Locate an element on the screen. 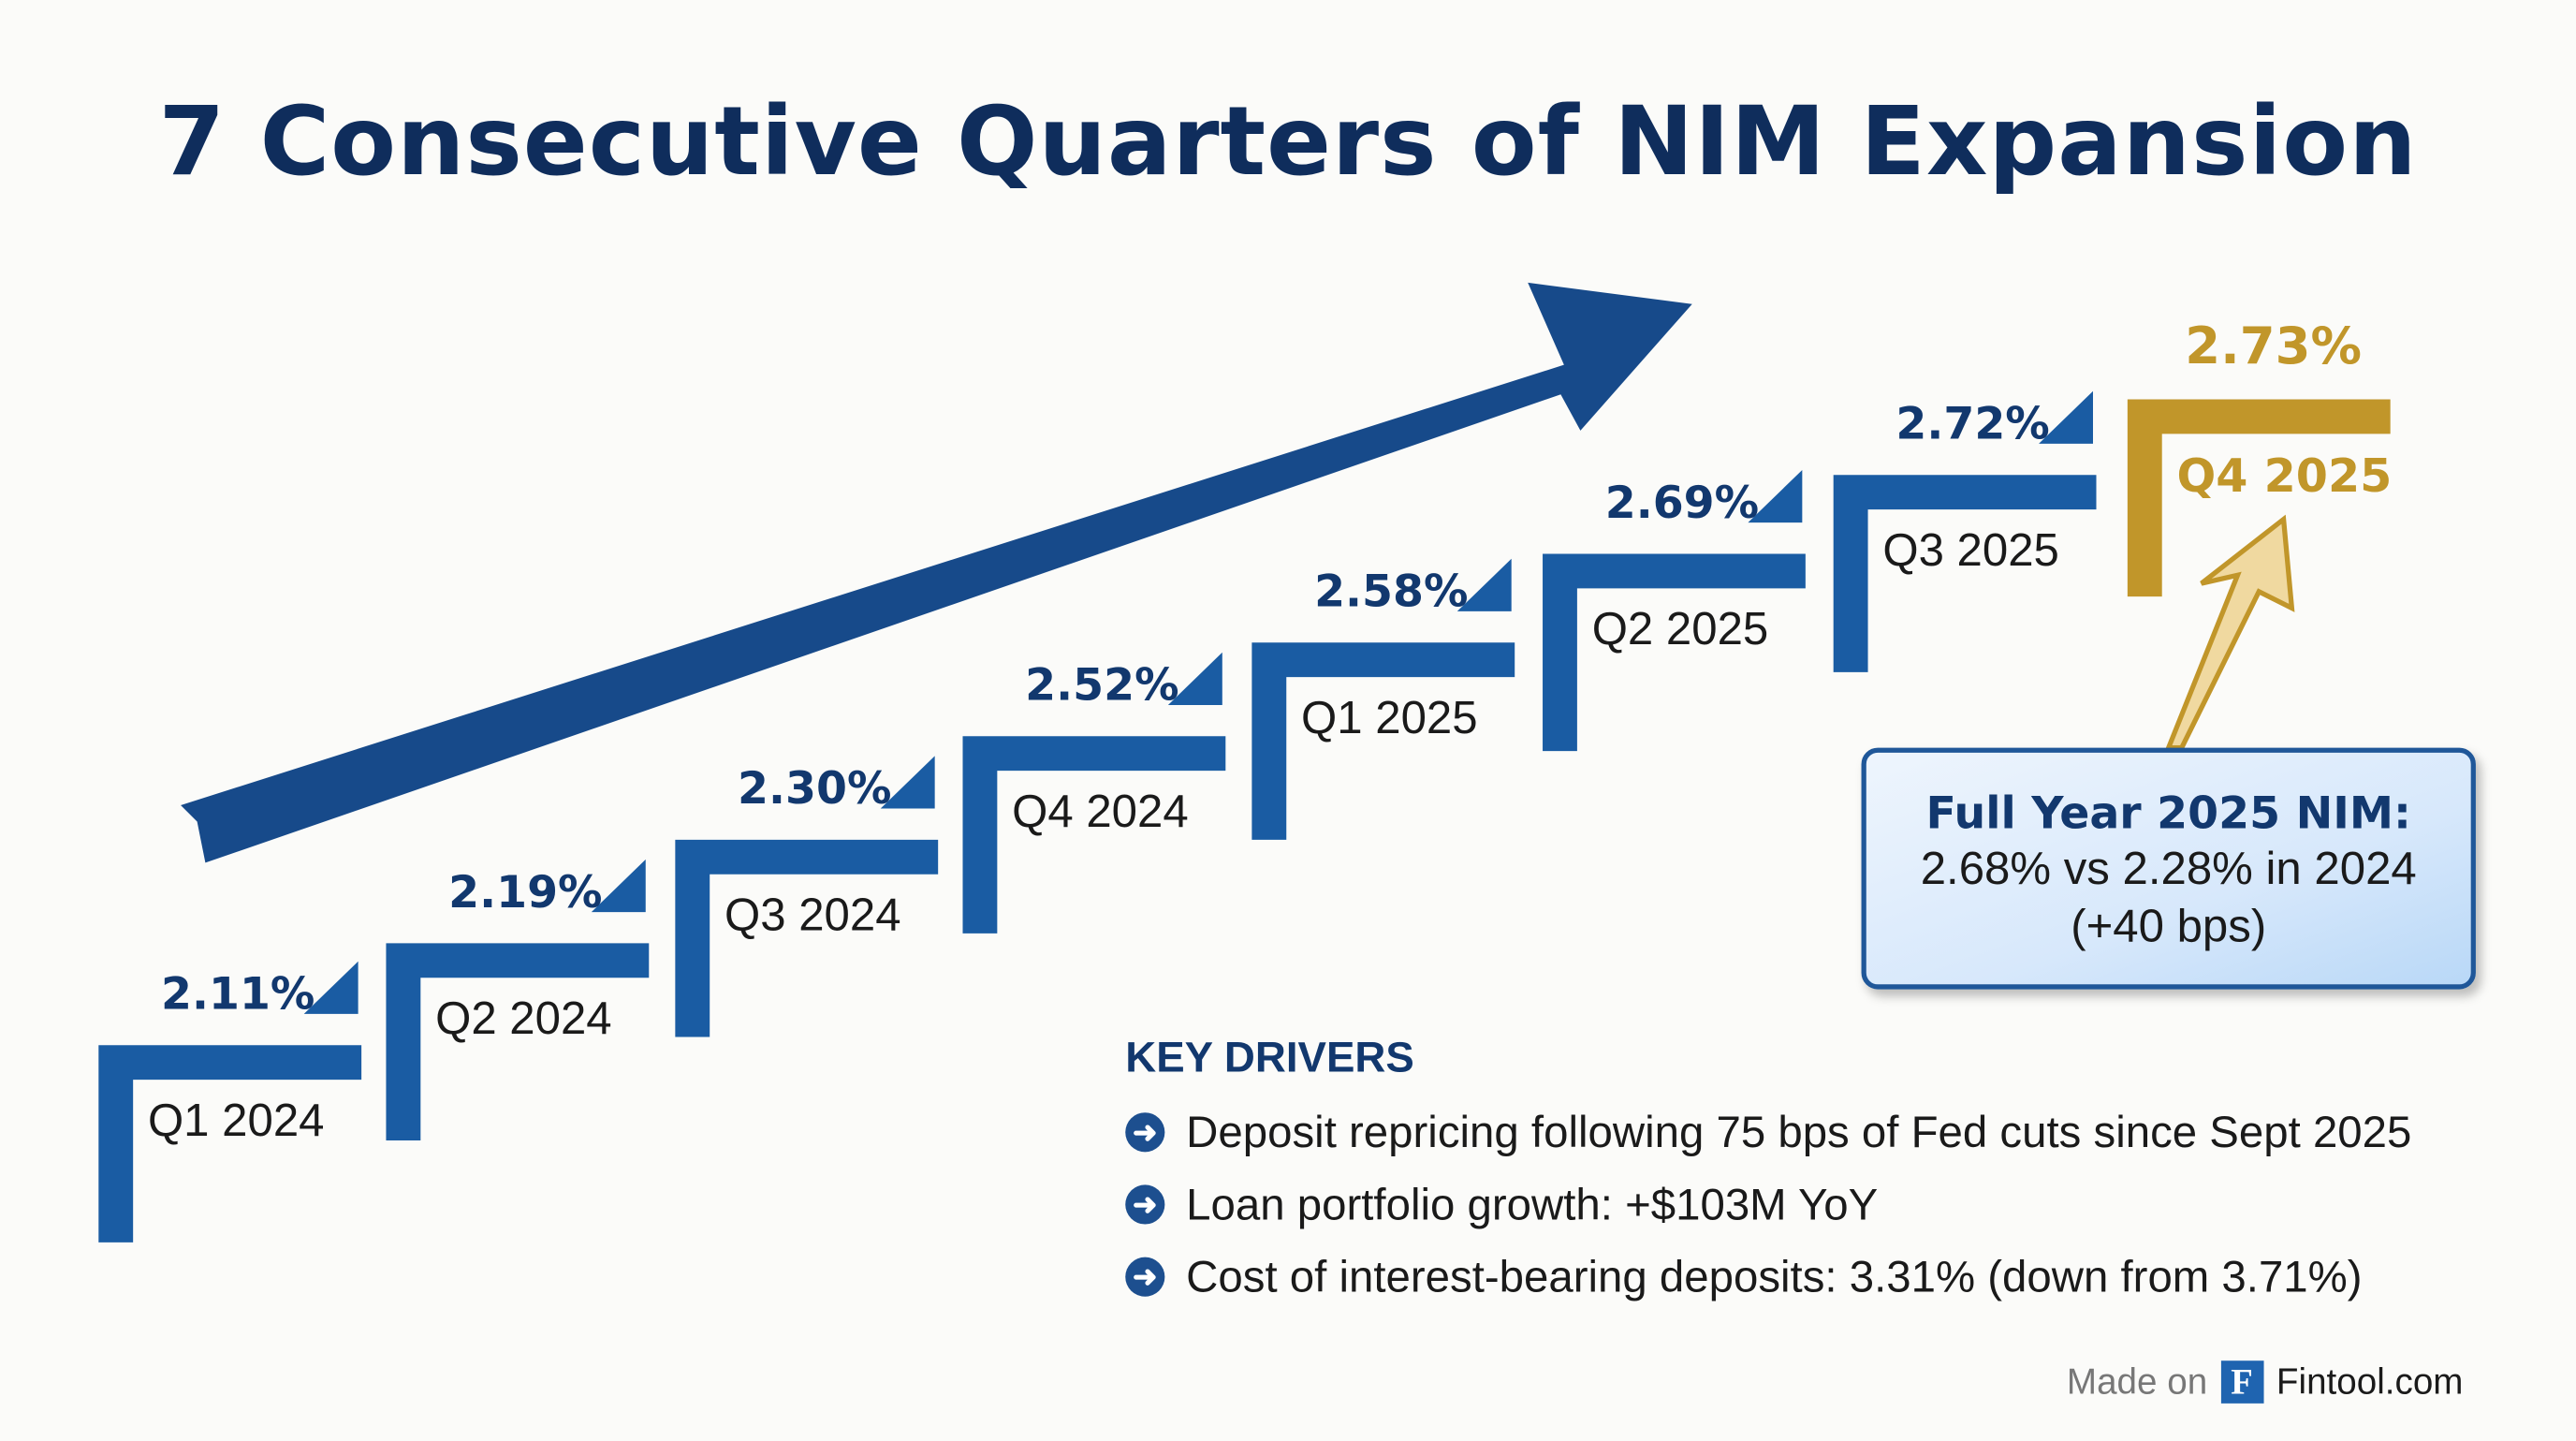  quarter-label: Q2 2024 is located at coordinates (523, 1018).